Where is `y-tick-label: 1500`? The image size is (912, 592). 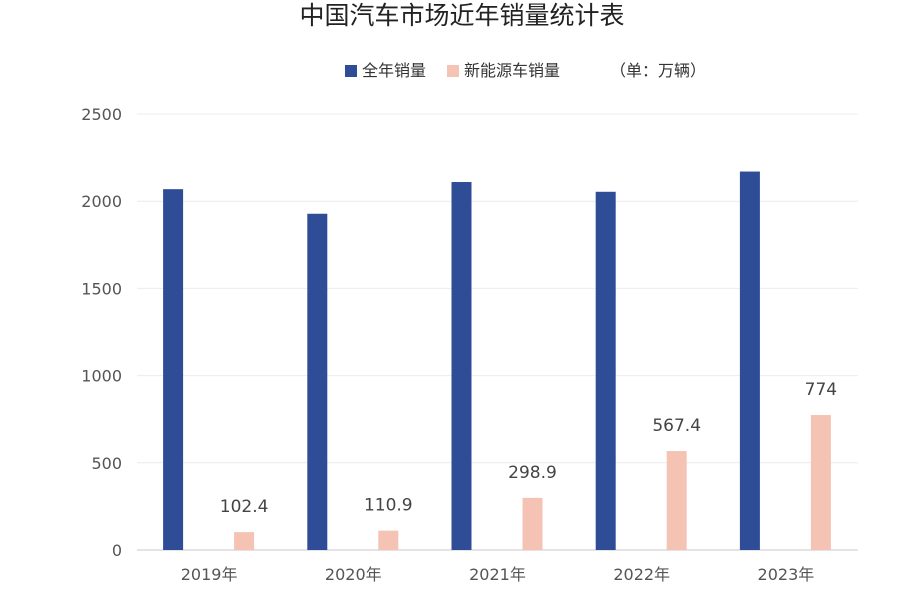
y-tick-label: 1500 is located at coordinates (101, 288).